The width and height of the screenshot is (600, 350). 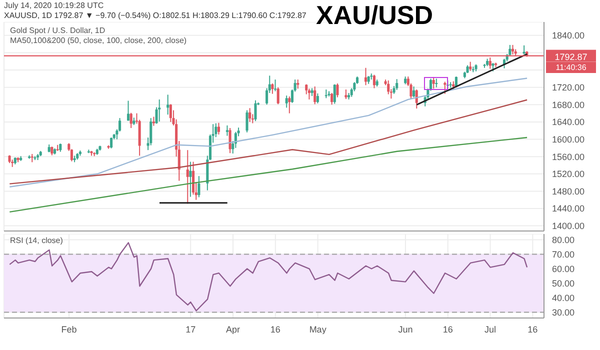 What do you see at coordinates (568, 191) in the screenshot?
I see `y-tick-label: 1480.00` at bounding box center [568, 191].